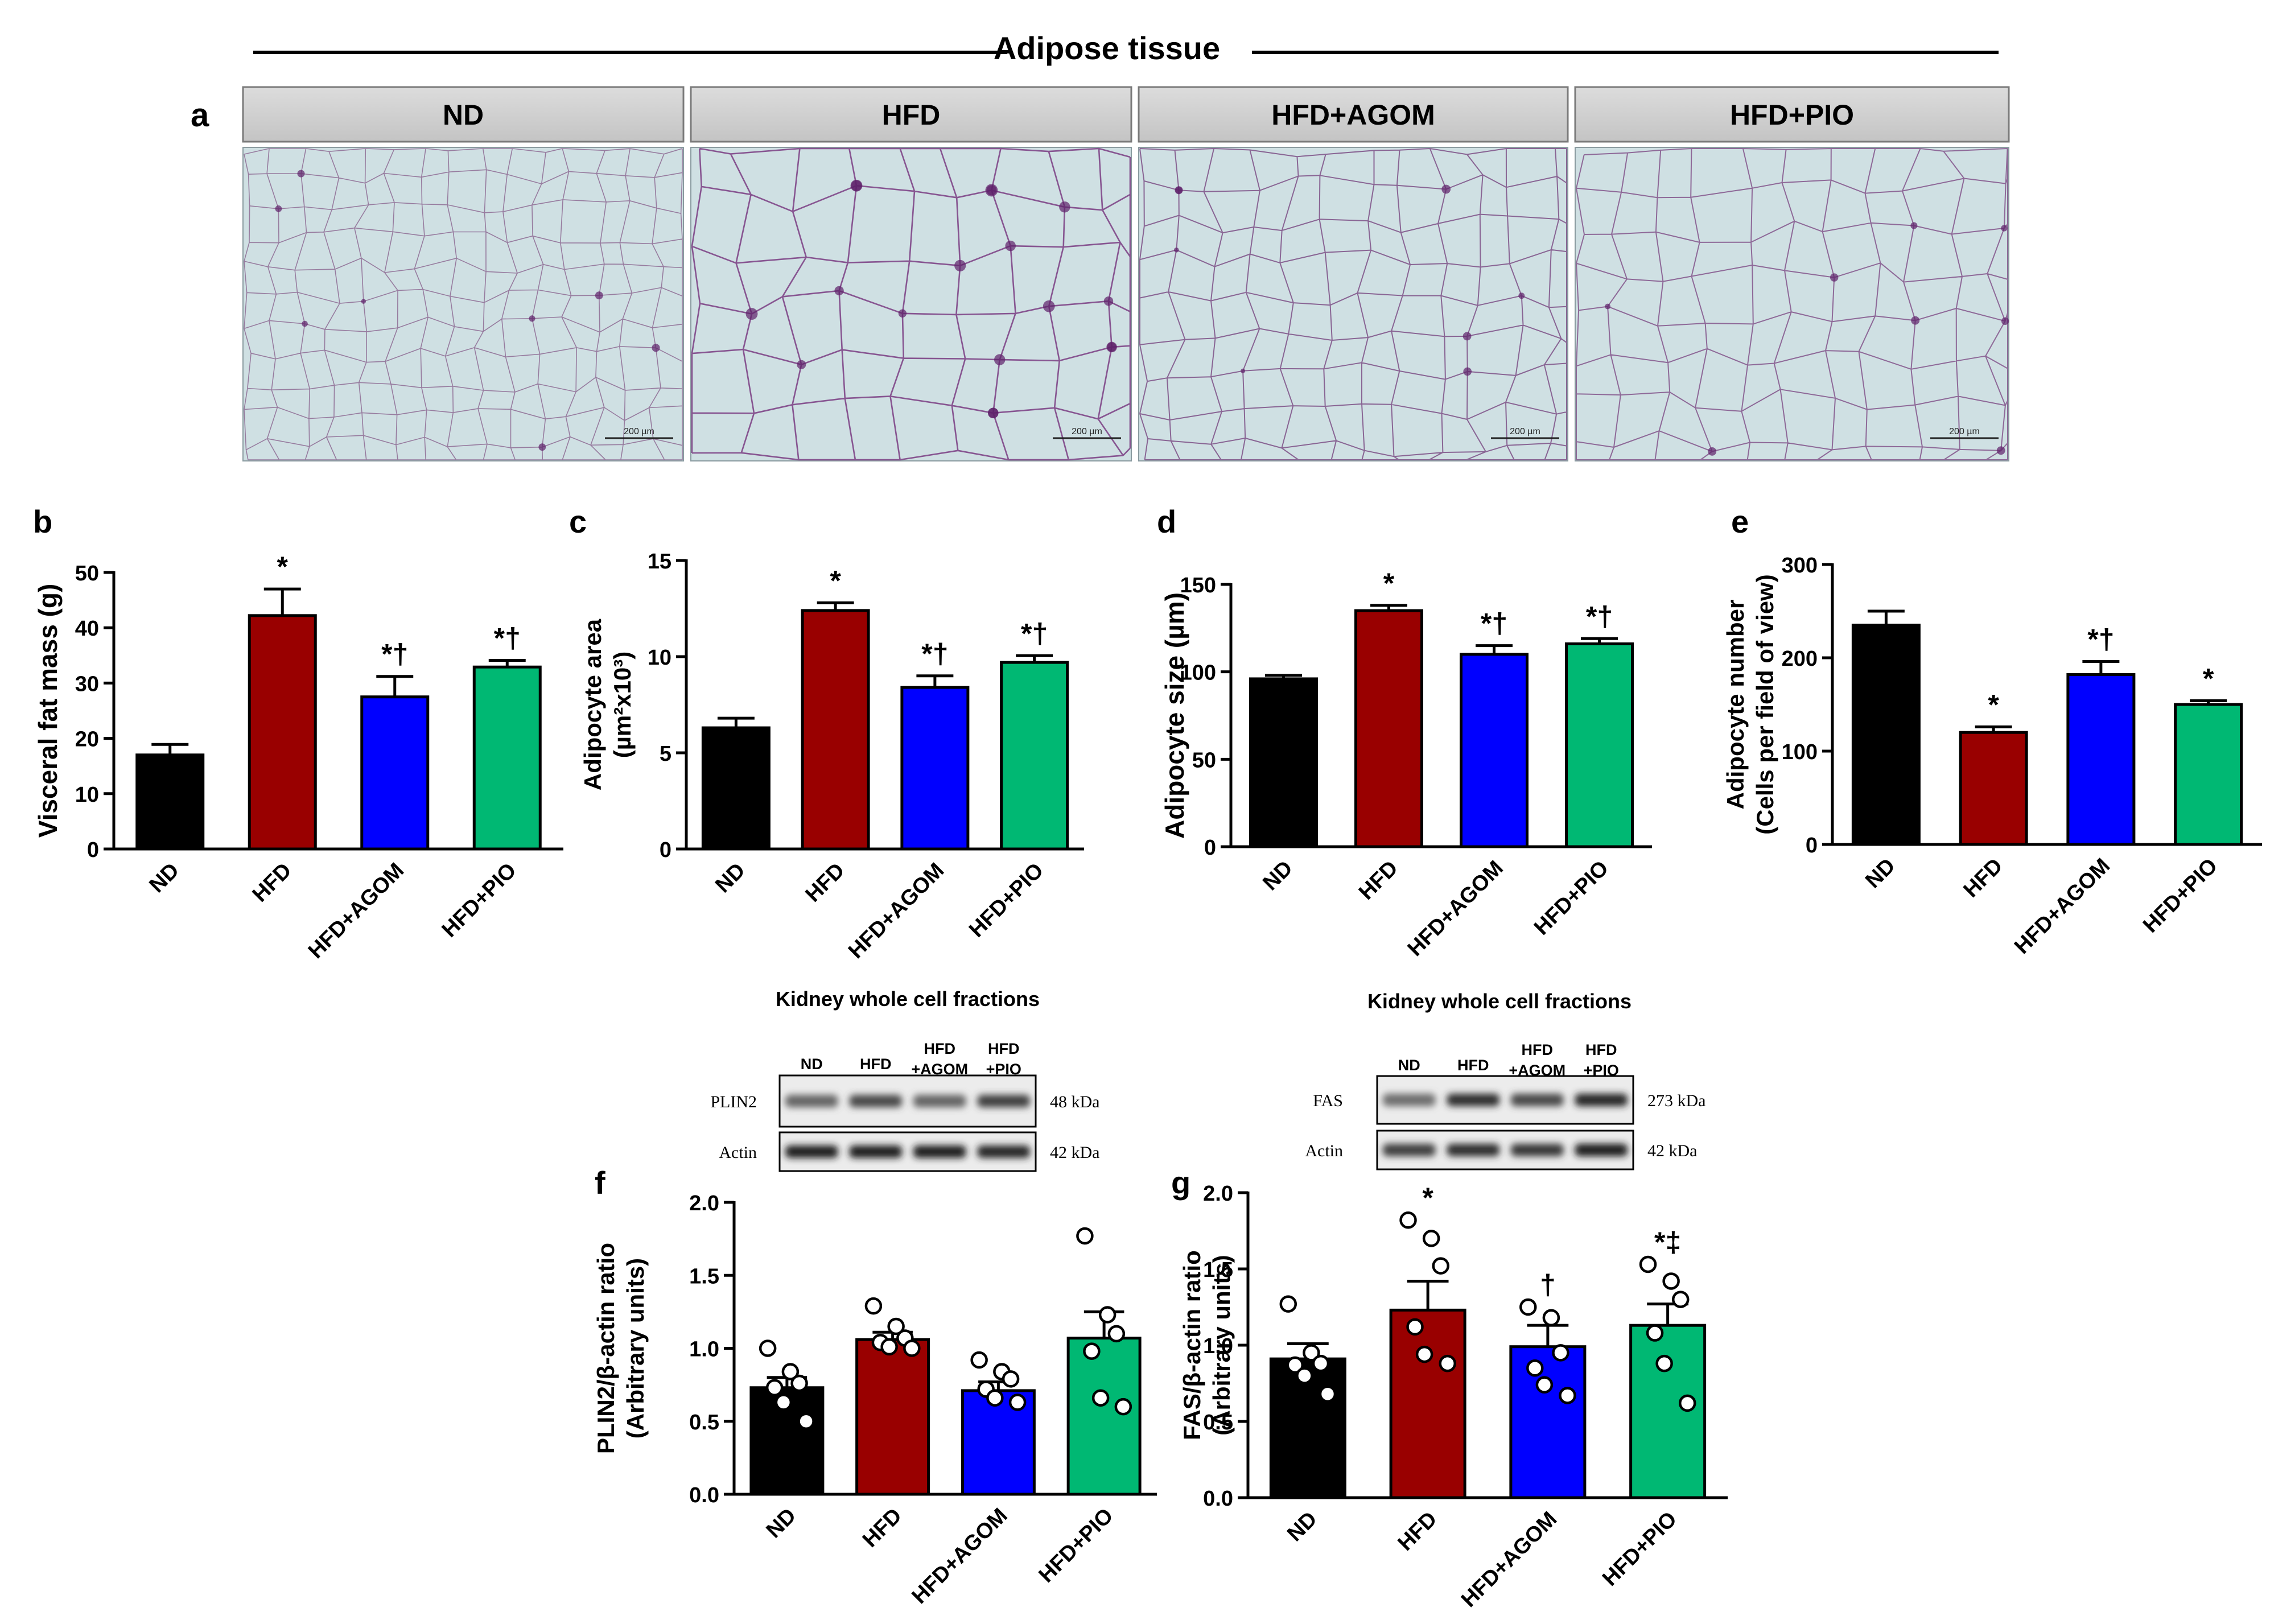 This screenshot has height=1624, width=2270. I want to click on panel-letter: d, so click(1166, 521).